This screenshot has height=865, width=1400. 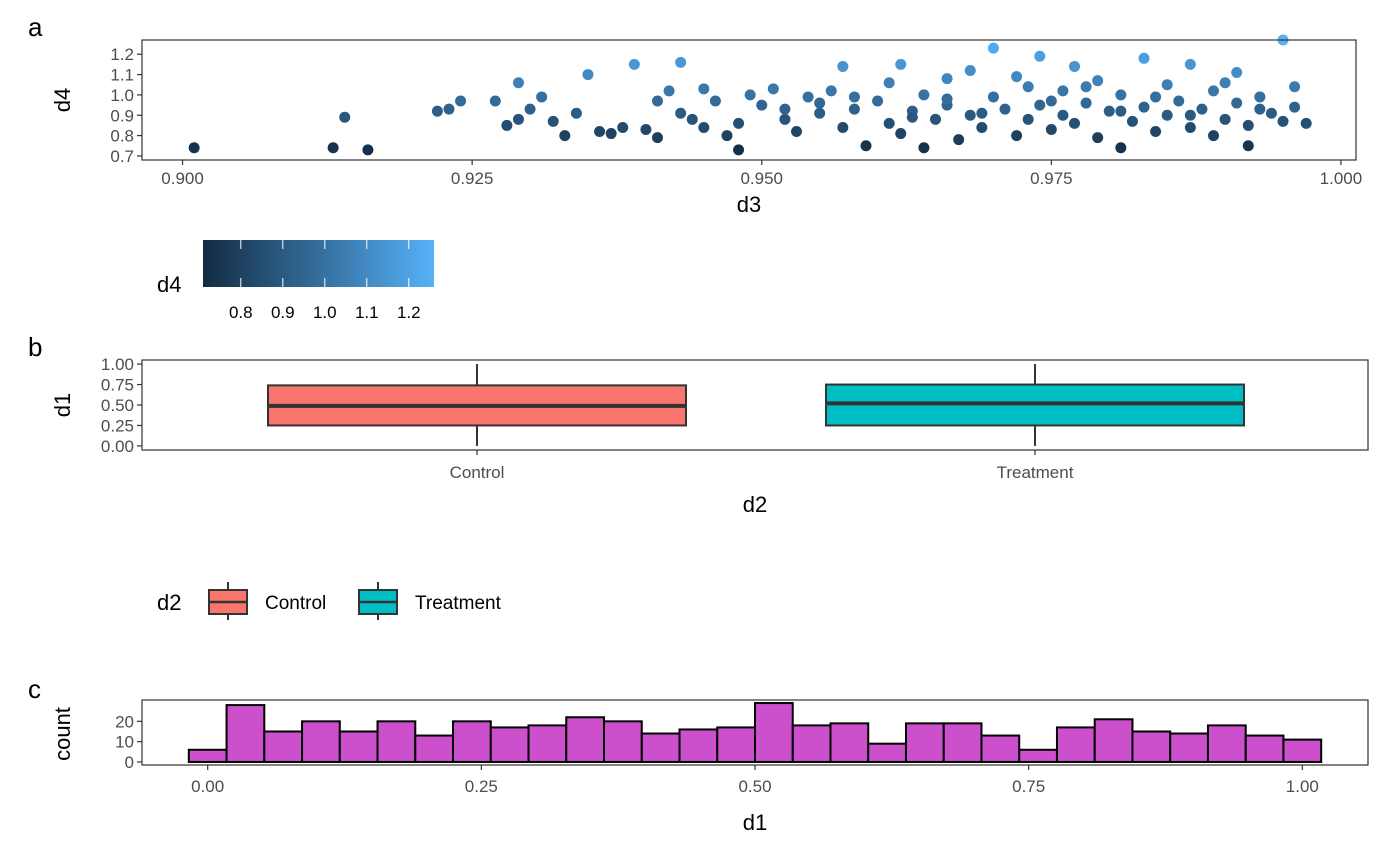 I want to click on y-tick-label: 1.00, so click(x=117, y=364).